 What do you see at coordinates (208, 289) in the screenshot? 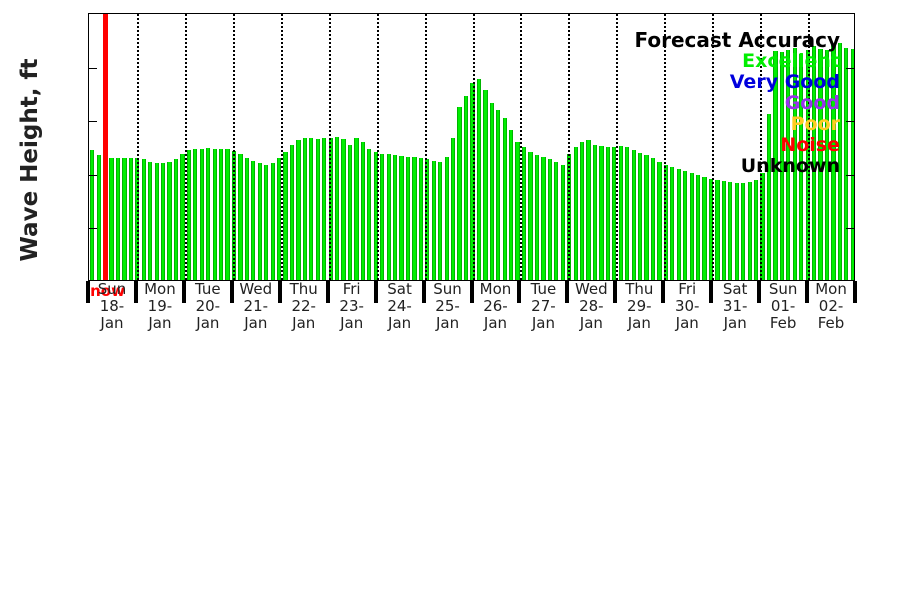
I see `day-weekday: Tue` at bounding box center [208, 289].